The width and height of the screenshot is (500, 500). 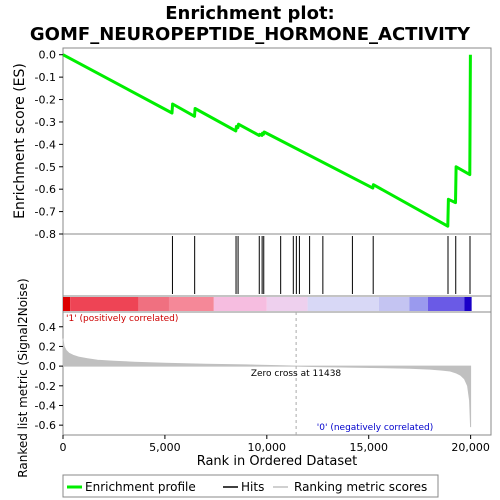 I want to click on metric-axis-ticks: 0.4 0.2 0.0 -0.2 -0.4 -0.6, so click(x=49, y=376).